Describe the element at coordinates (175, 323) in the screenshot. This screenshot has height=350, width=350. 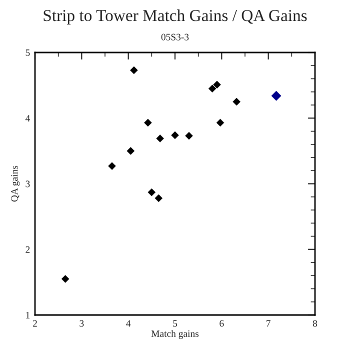
I see `x-tick-label: 5` at that location.